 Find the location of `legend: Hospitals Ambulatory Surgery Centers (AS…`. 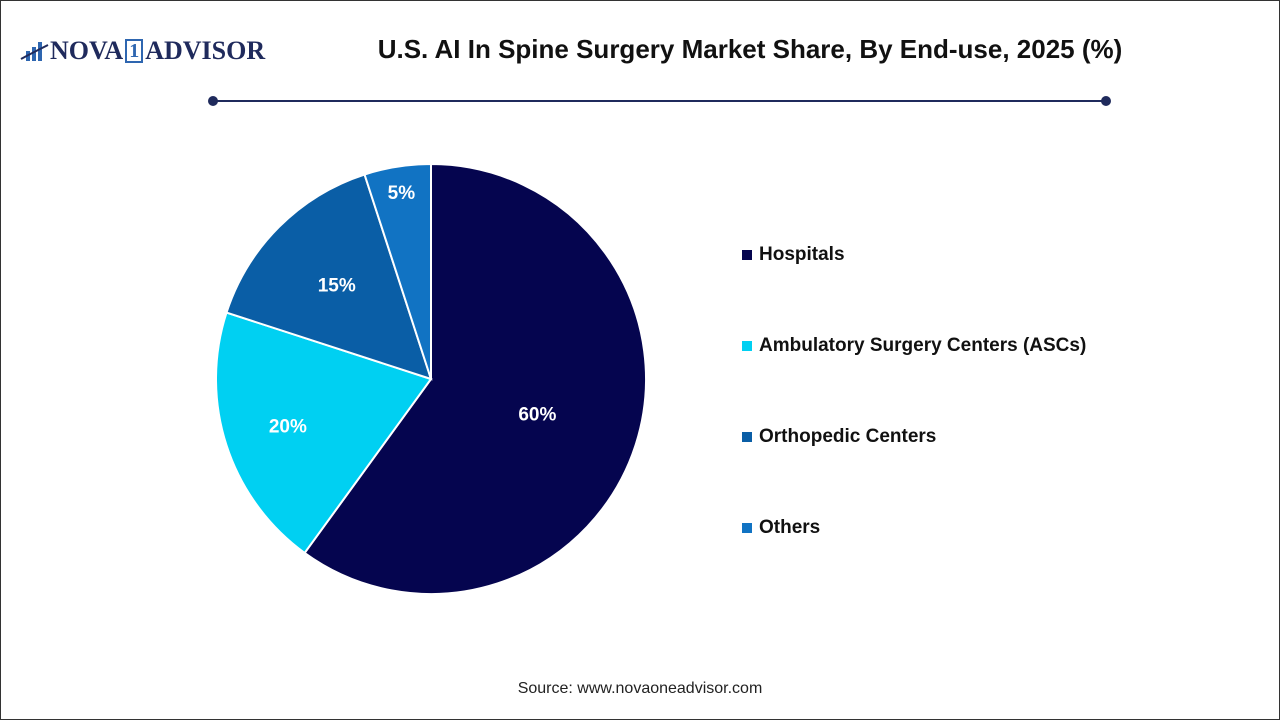

legend: Hospitals Ambulatory Surgery Centers (AS… is located at coordinates (914, 425).